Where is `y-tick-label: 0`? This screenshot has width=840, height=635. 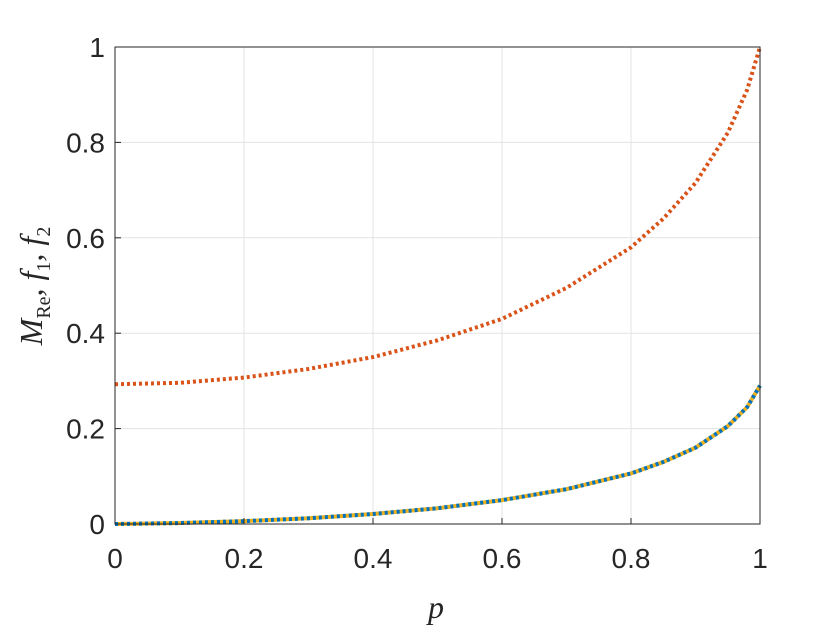
y-tick-label: 0 is located at coordinates (97, 524).